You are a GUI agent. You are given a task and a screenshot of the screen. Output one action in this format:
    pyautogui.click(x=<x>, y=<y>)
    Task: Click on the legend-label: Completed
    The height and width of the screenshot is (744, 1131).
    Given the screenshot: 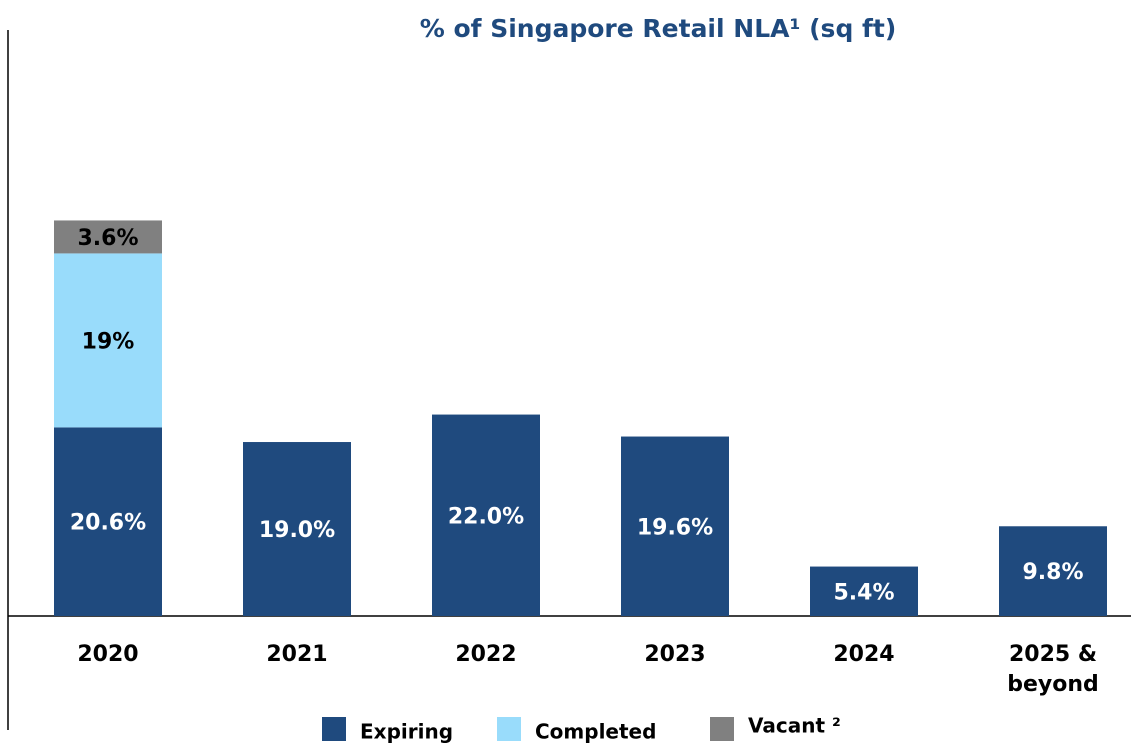 What is the action you would take?
    pyautogui.click(x=595, y=732)
    